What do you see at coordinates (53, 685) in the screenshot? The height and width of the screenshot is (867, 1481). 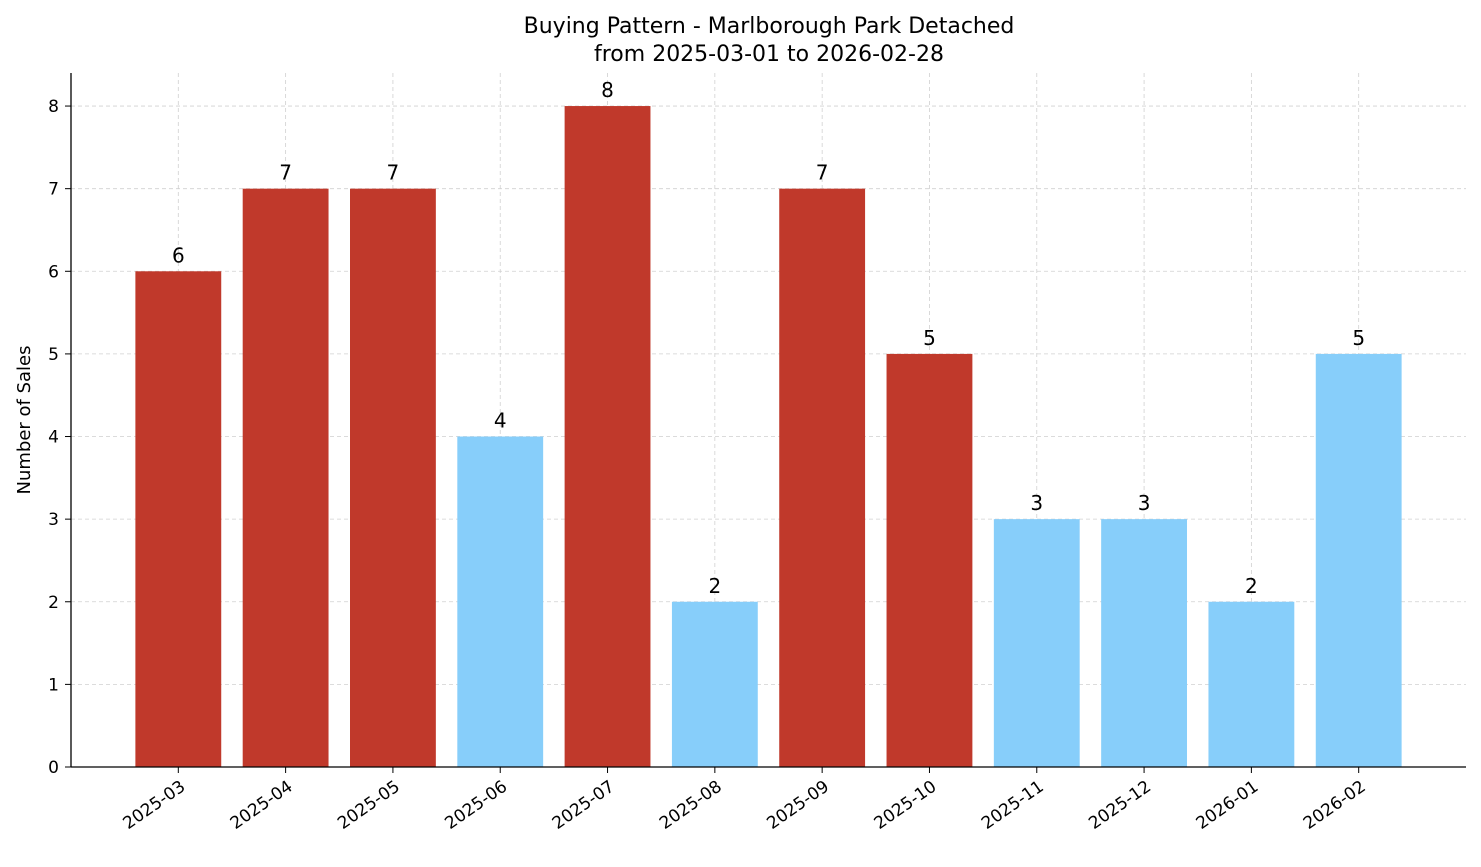 I see `y-tick-label: 1` at bounding box center [53, 685].